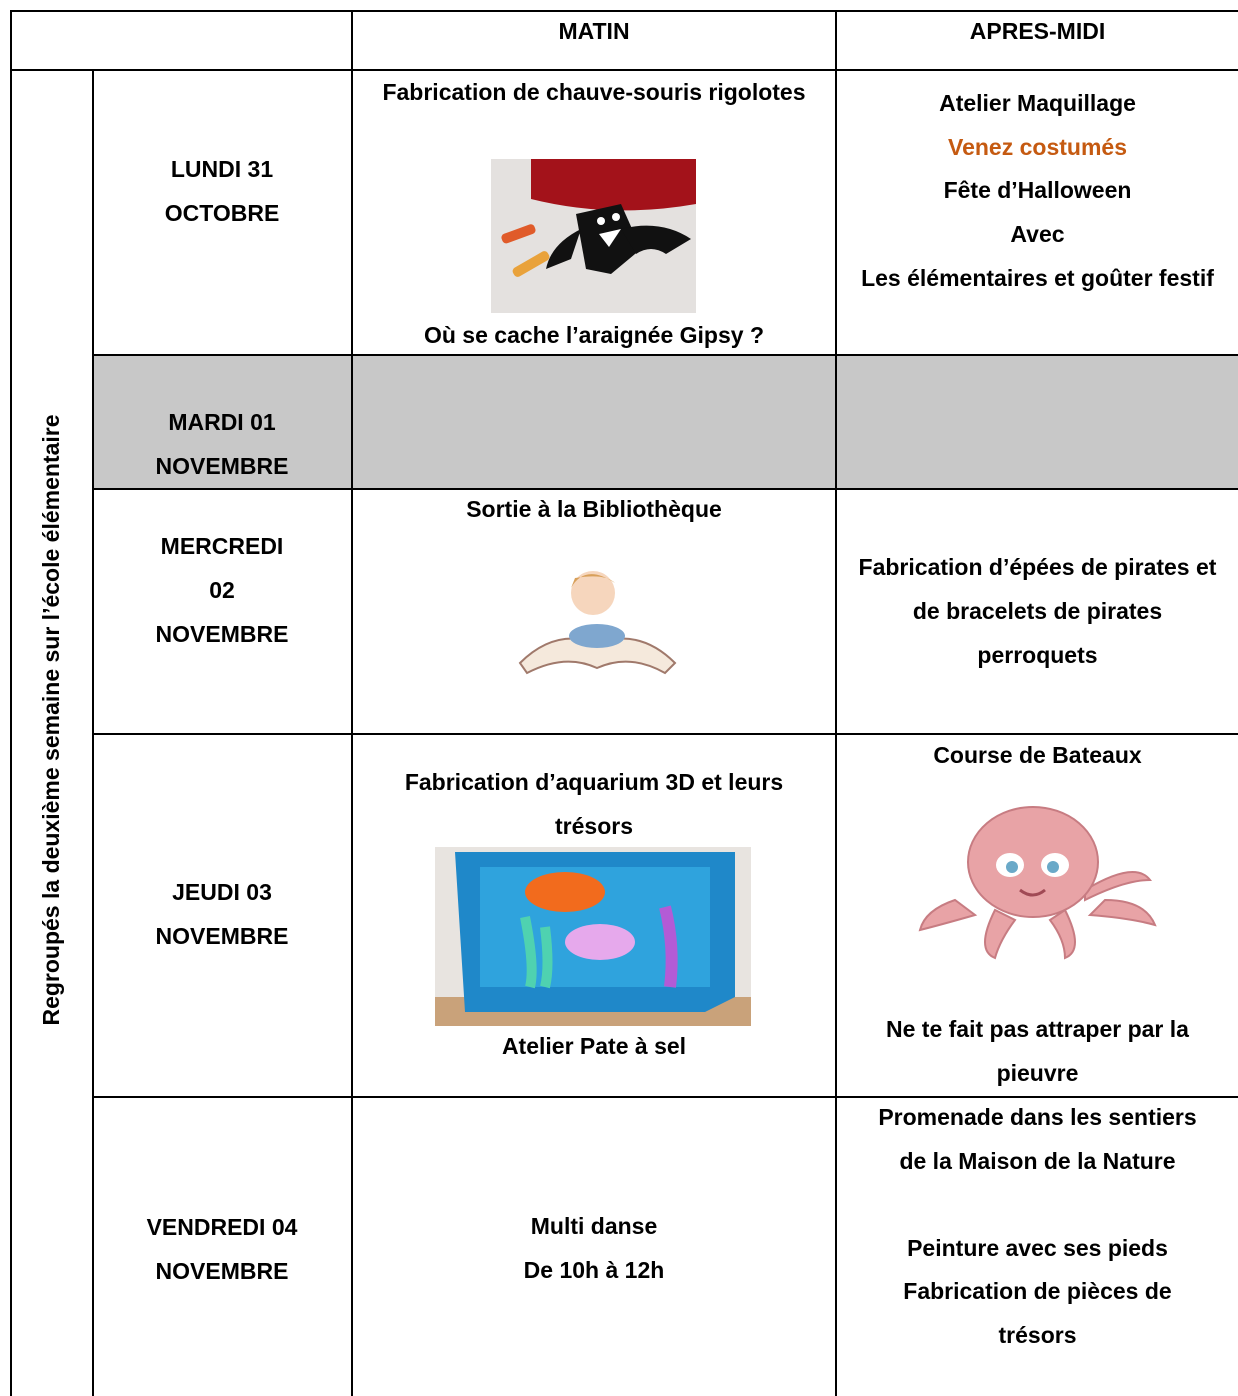 The height and width of the screenshot is (1396, 1238). Describe the element at coordinates (665, 422) in the screenshot. I see `holiday-row` at that location.